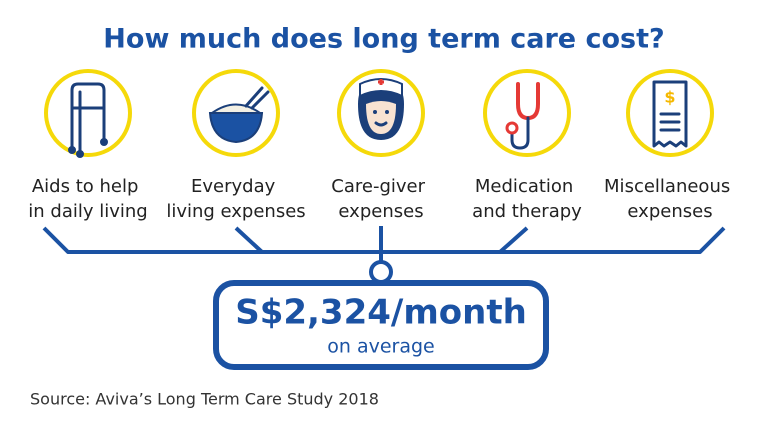 The image size is (768, 432). I want to click on walker-icon, so click(88, 120).